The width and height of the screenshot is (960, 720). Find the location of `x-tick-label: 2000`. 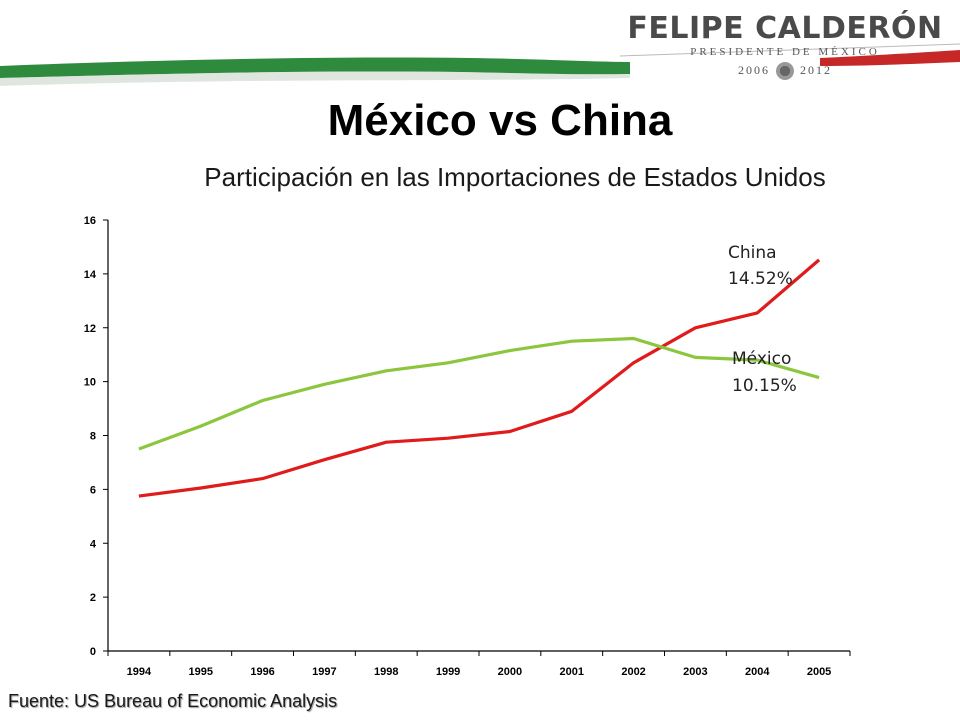

x-tick-label: 2000 is located at coordinates (510, 672).